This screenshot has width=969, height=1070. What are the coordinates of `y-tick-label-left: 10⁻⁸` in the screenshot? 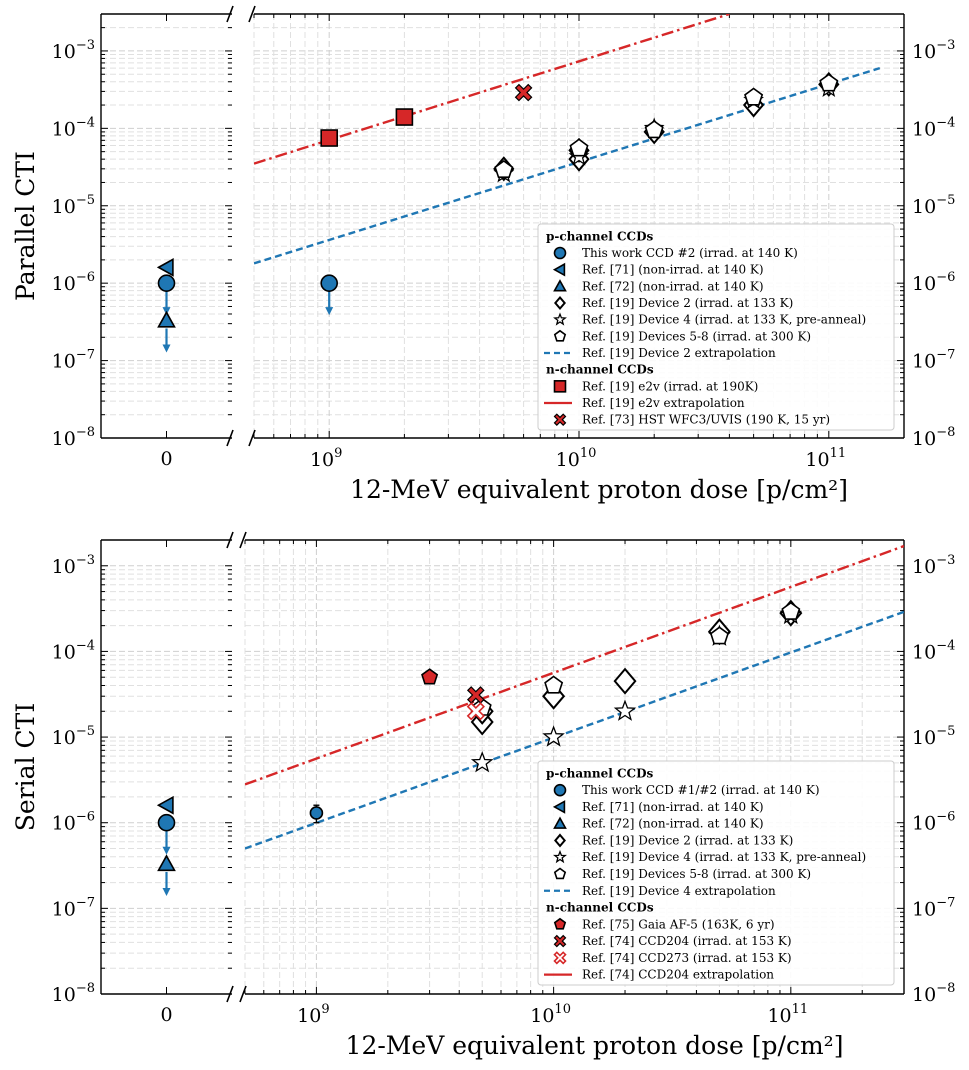 It's located at (73, 437).